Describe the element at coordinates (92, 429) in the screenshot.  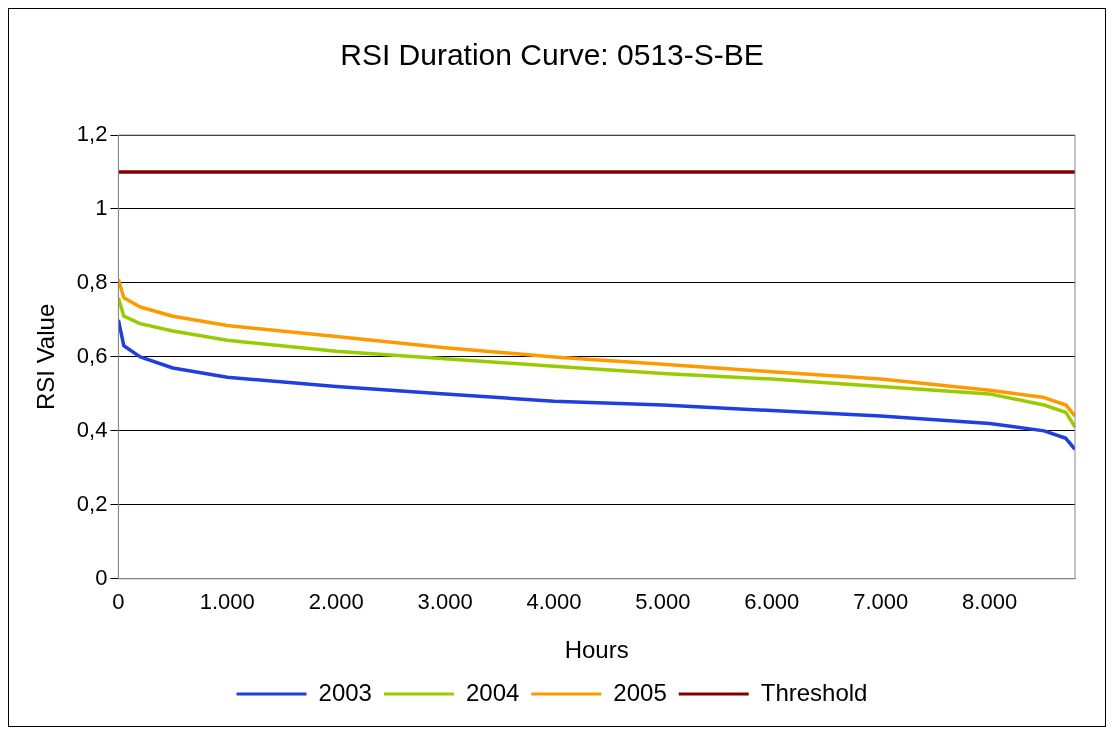
I see `y-tick-label: 0,4` at that location.